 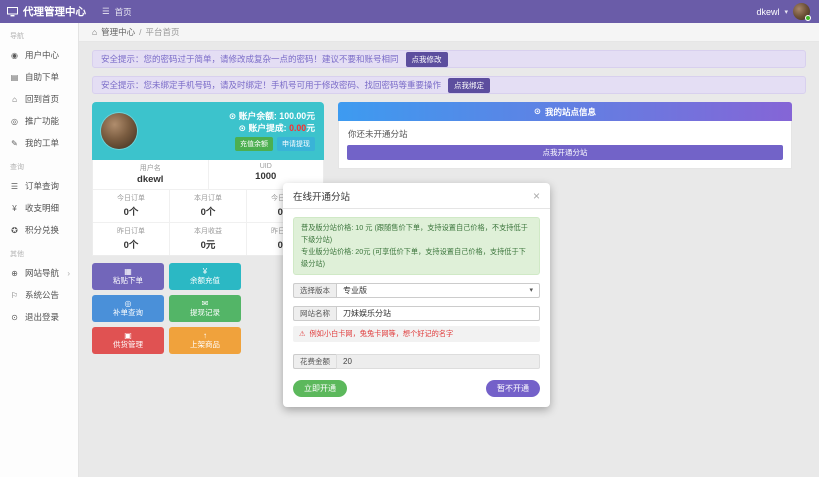 I want to click on cancel-open-button: 暂不开通, so click(x=513, y=388).